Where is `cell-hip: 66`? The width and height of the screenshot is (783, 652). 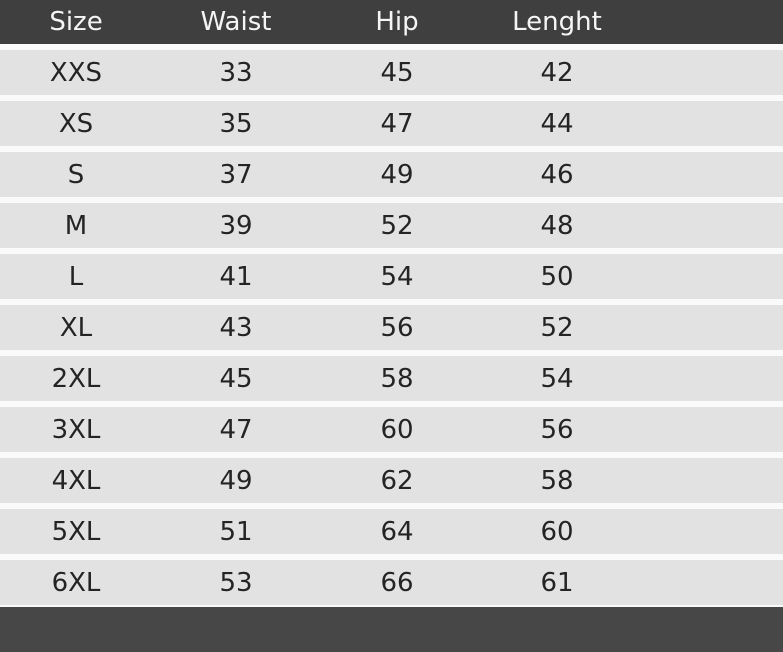 cell-hip: 66 is located at coordinates (397, 582).